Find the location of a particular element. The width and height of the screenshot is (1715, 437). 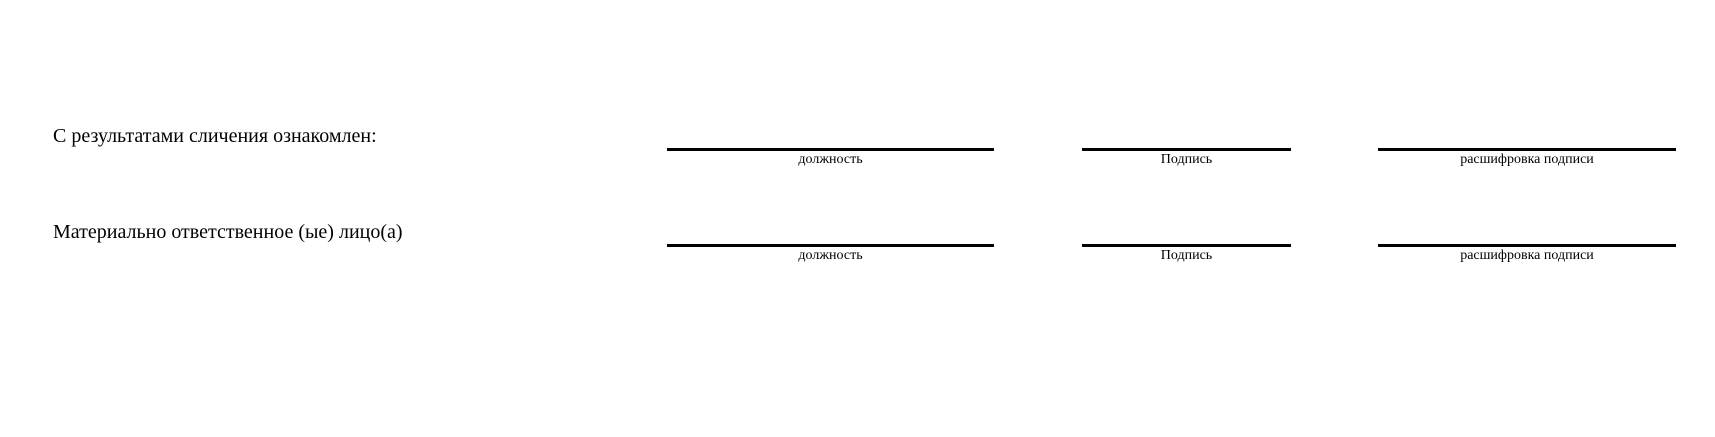

acknowledgement-label: С результатами сличения ознакомлен: is located at coordinates (215, 136).